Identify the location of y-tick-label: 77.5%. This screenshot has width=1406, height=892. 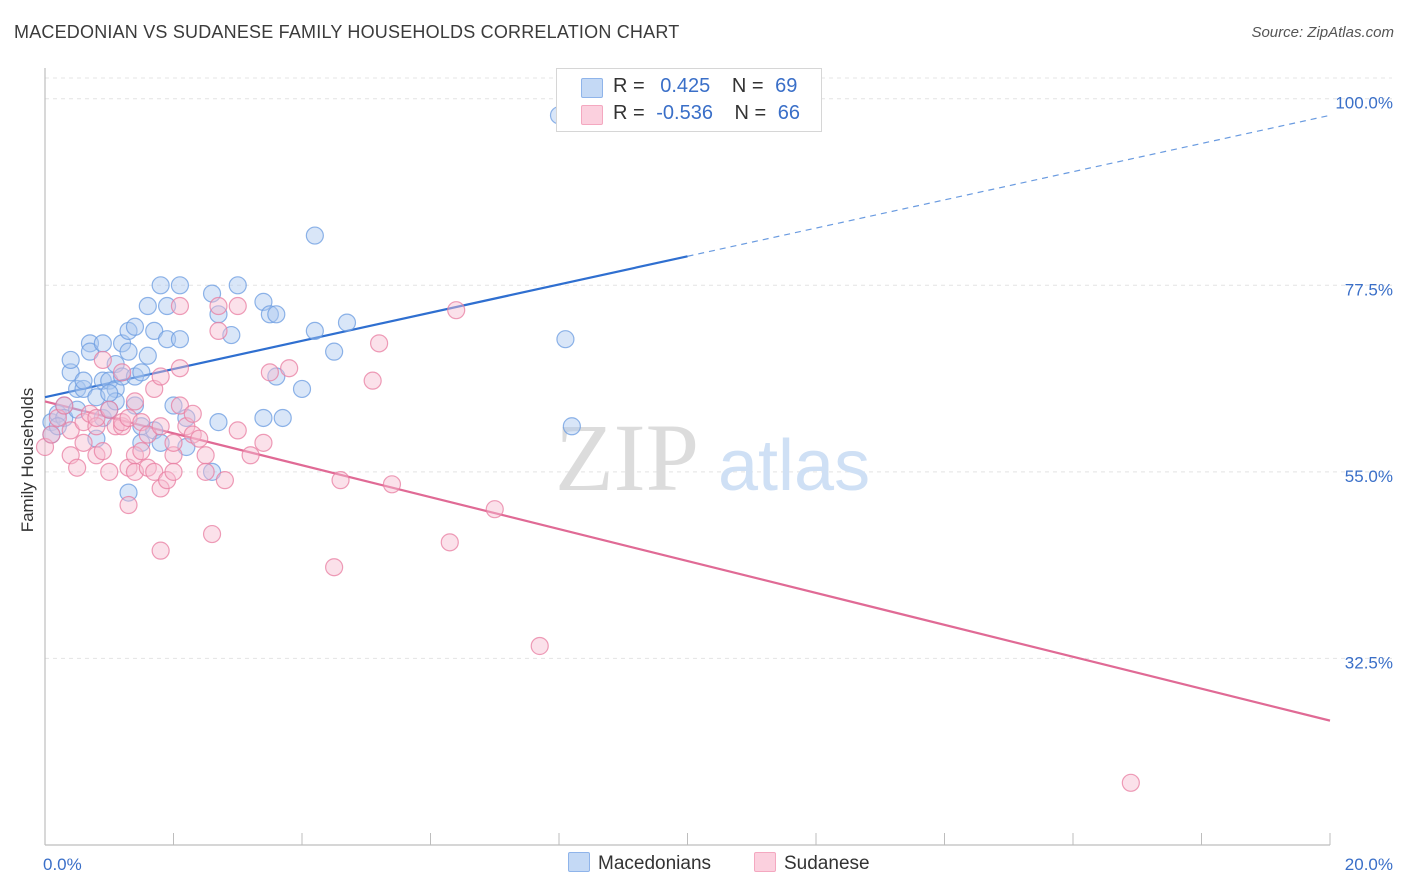
(1369, 289).